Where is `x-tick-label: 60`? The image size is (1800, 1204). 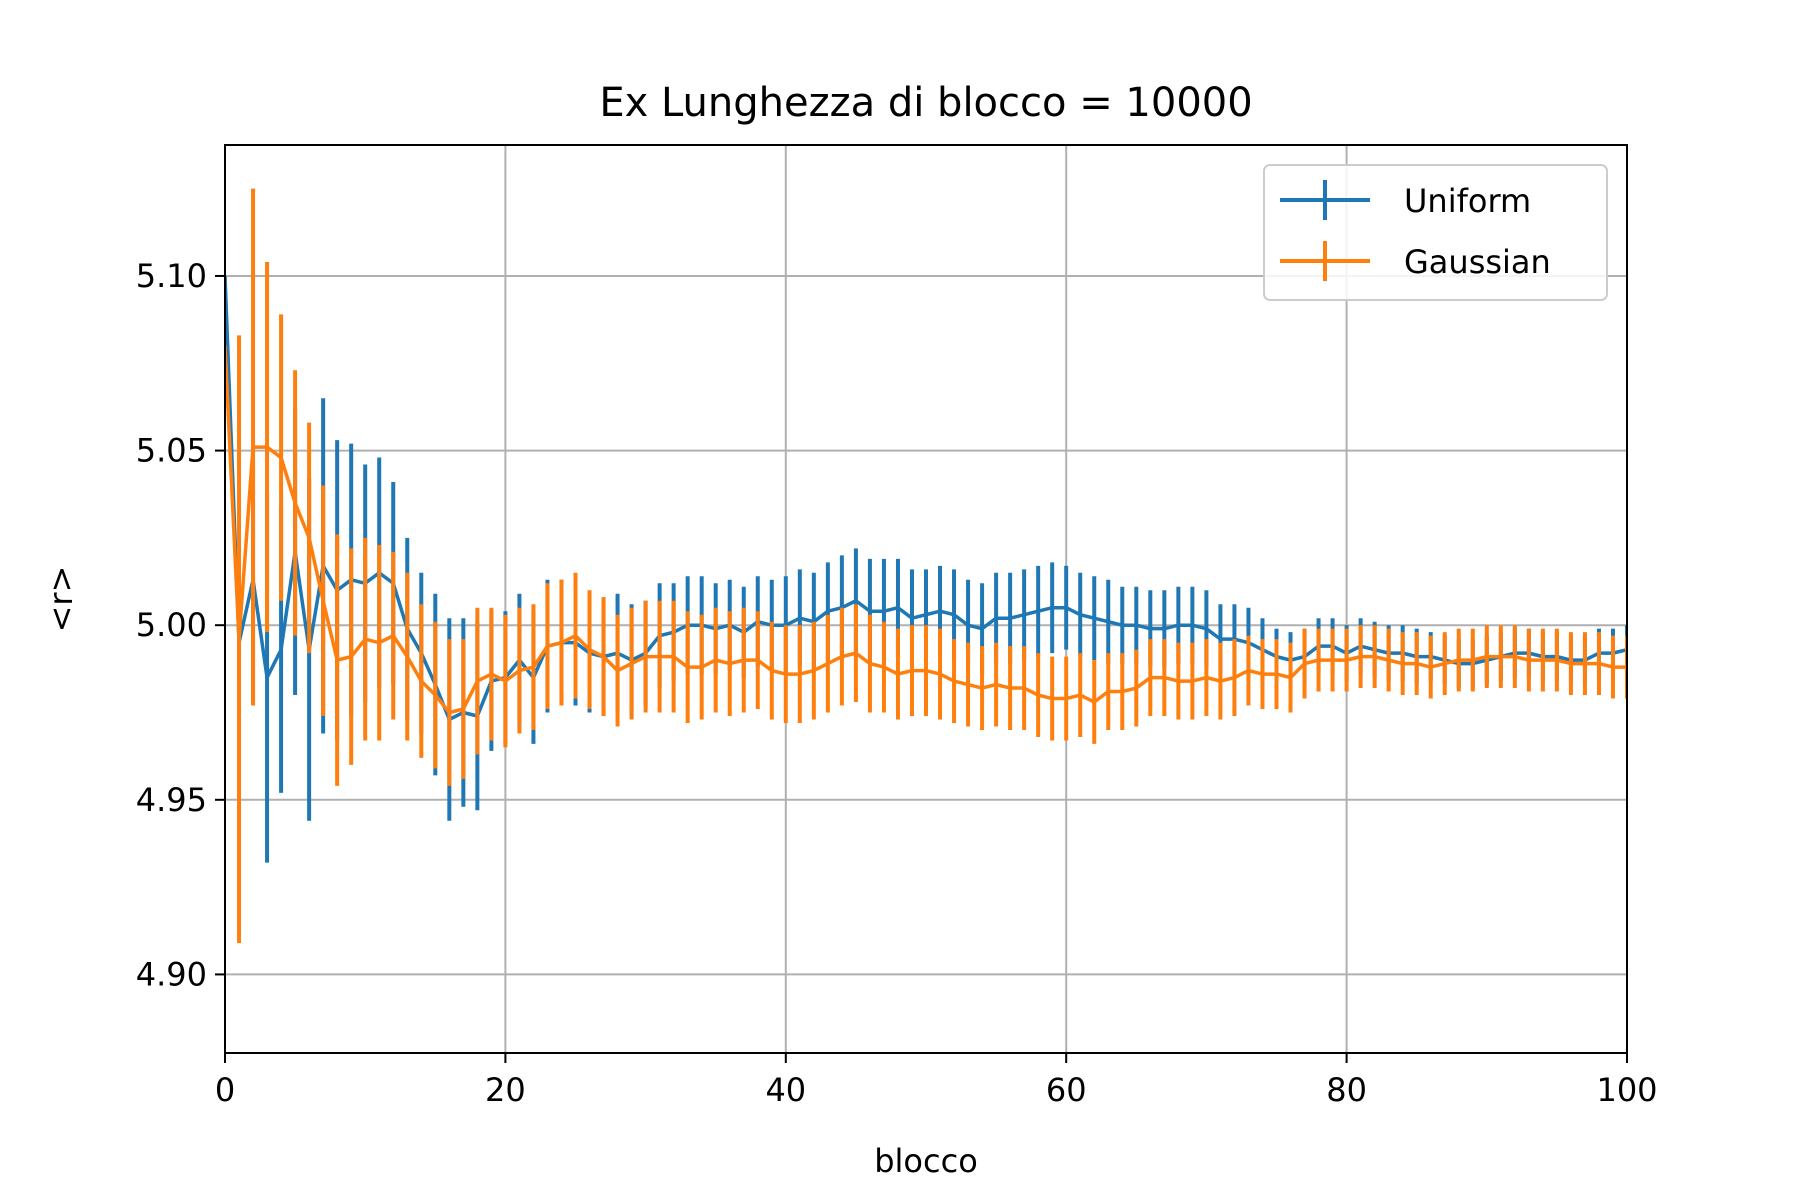
x-tick-label: 60 is located at coordinates (1066, 1090).